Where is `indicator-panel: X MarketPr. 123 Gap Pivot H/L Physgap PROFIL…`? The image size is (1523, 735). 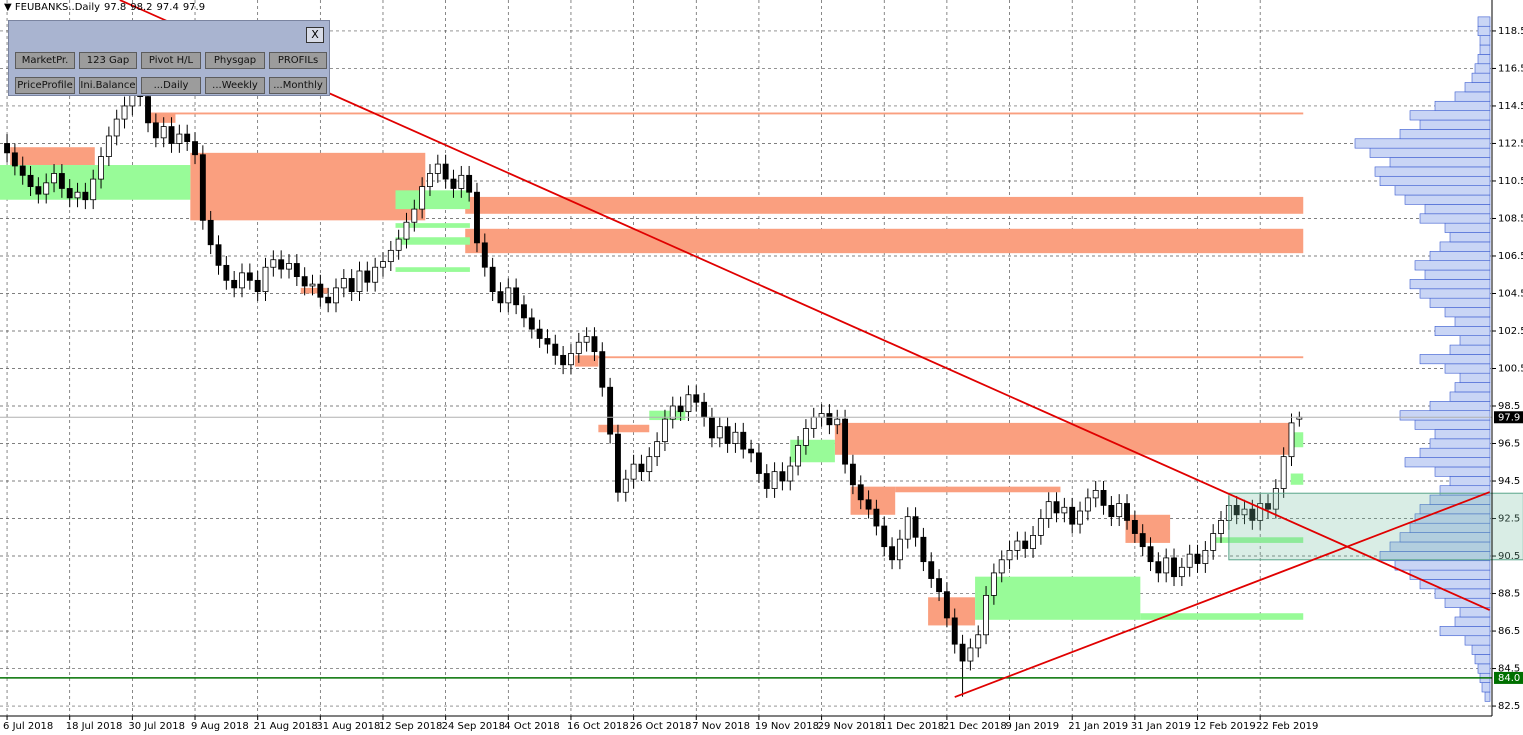
indicator-panel: X MarketPr. 123 Gap Pivot H/L Physgap PROFIL… is located at coordinates (169, 58).